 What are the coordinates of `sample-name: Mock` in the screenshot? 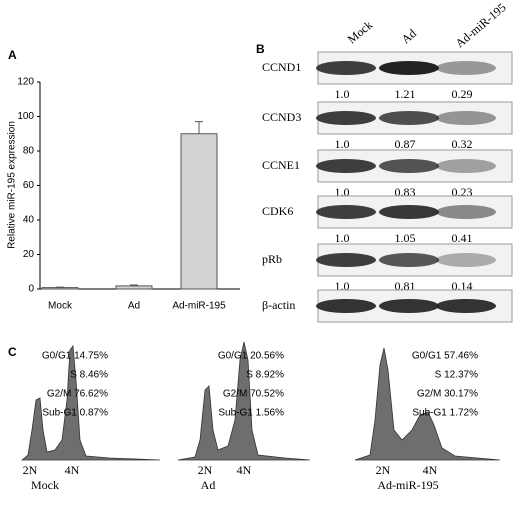 It's located at (45, 485).